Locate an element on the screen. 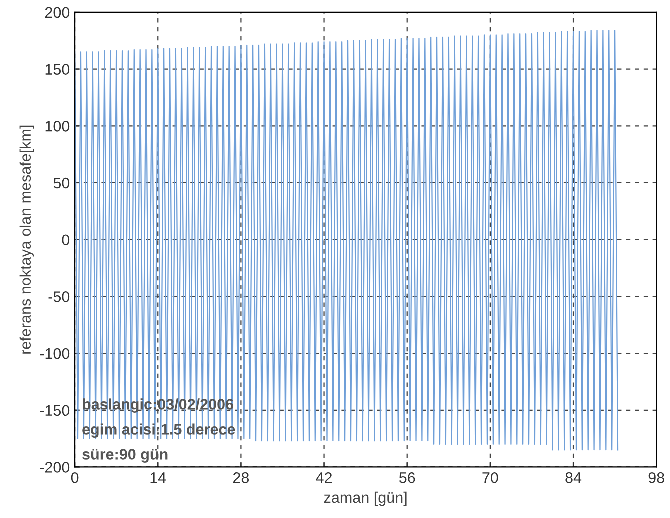 The image size is (670, 518). y-tick-label: 150 is located at coordinates (58, 69).